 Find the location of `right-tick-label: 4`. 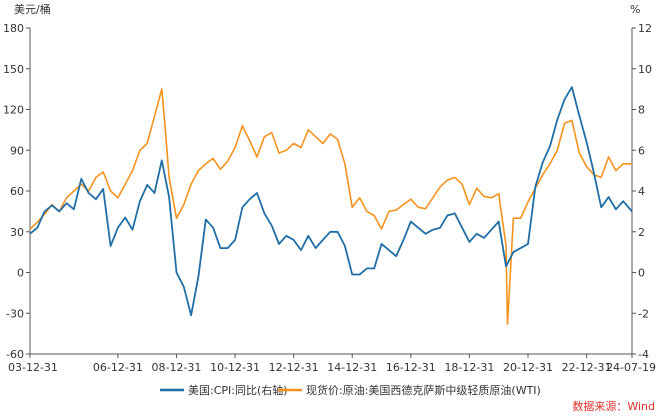

right-tick-label: 4 is located at coordinates (641, 191).